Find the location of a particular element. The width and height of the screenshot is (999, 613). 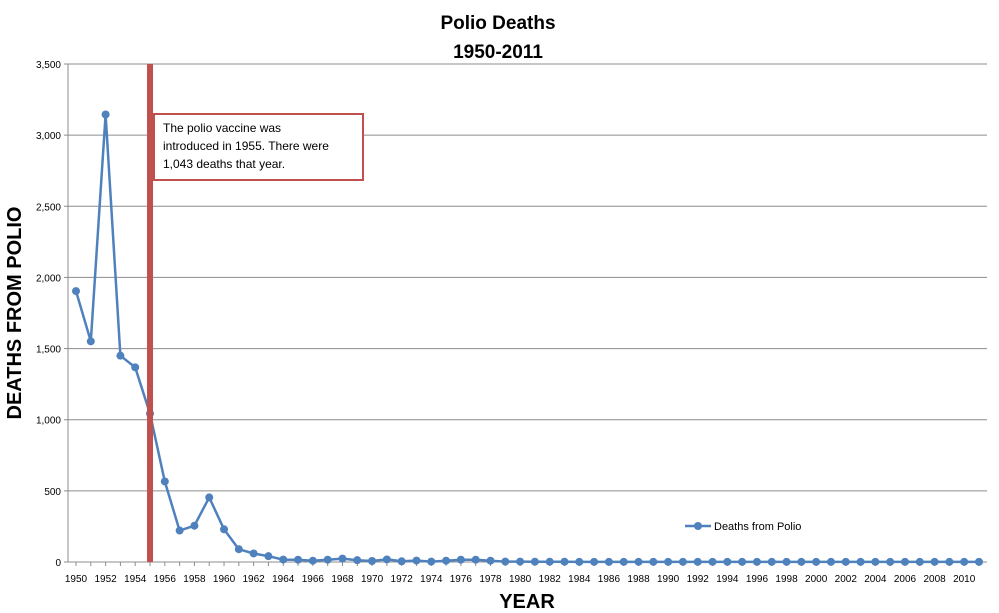

y-tick-label: 1,000 is located at coordinates (48, 421).